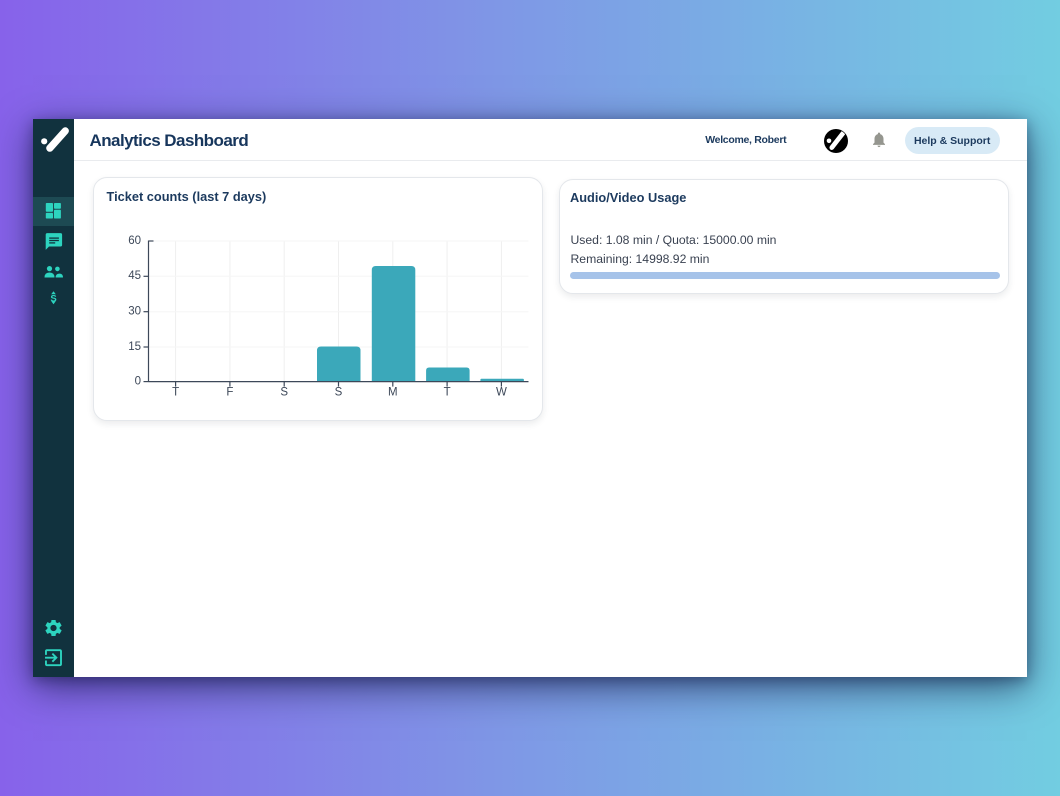 This screenshot has height=796, width=1060. I want to click on svg-text: 30, so click(134, 312).